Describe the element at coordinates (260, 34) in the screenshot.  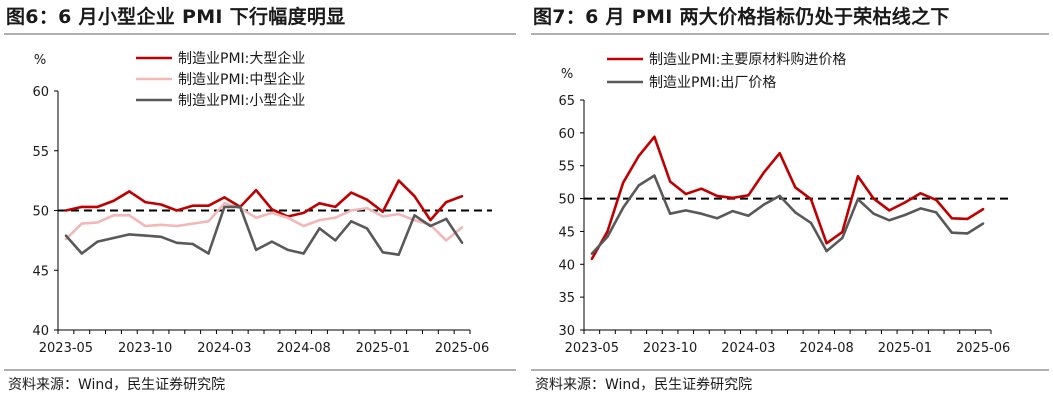
I see `title-divider` at that location.